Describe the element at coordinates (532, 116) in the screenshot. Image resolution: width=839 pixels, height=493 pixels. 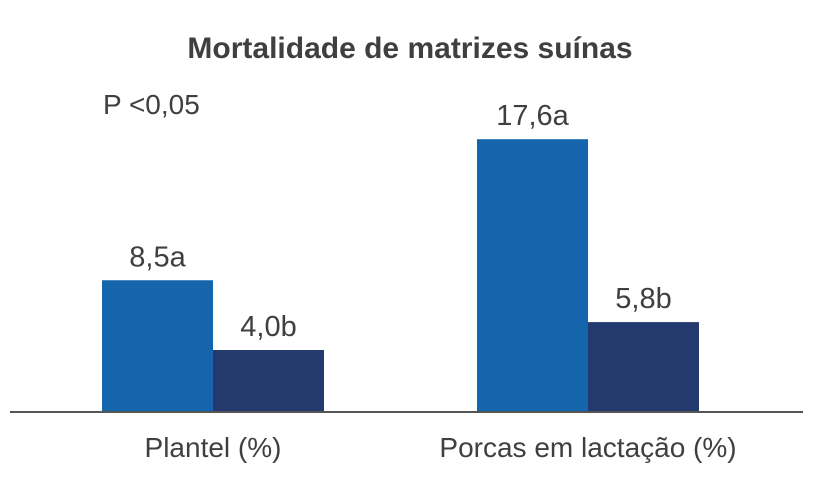
I see `data-label-2-1: 17,6a` at that location.